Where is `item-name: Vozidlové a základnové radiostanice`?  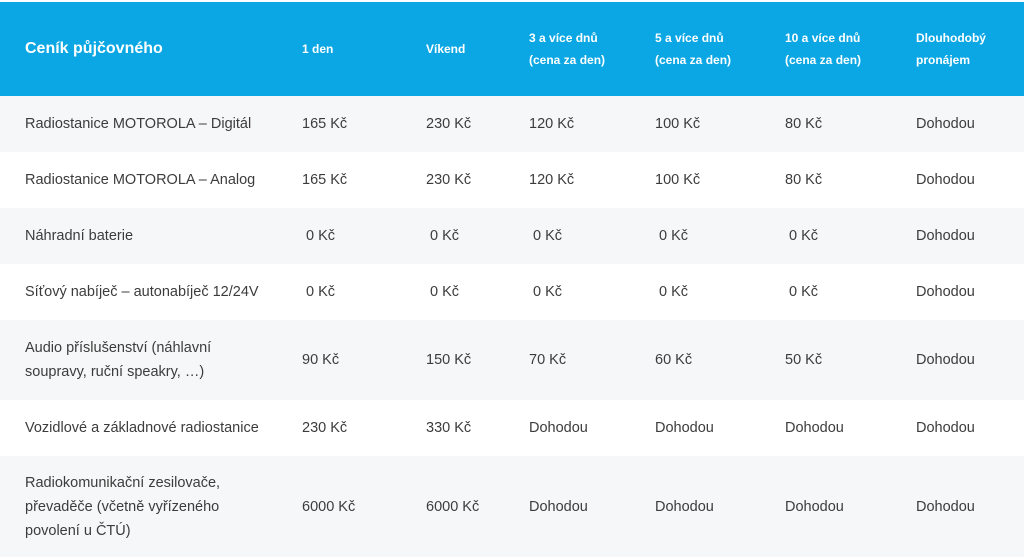
item-name: Vozidlové a základnové radiostanice is located at coordinates (150, 428).